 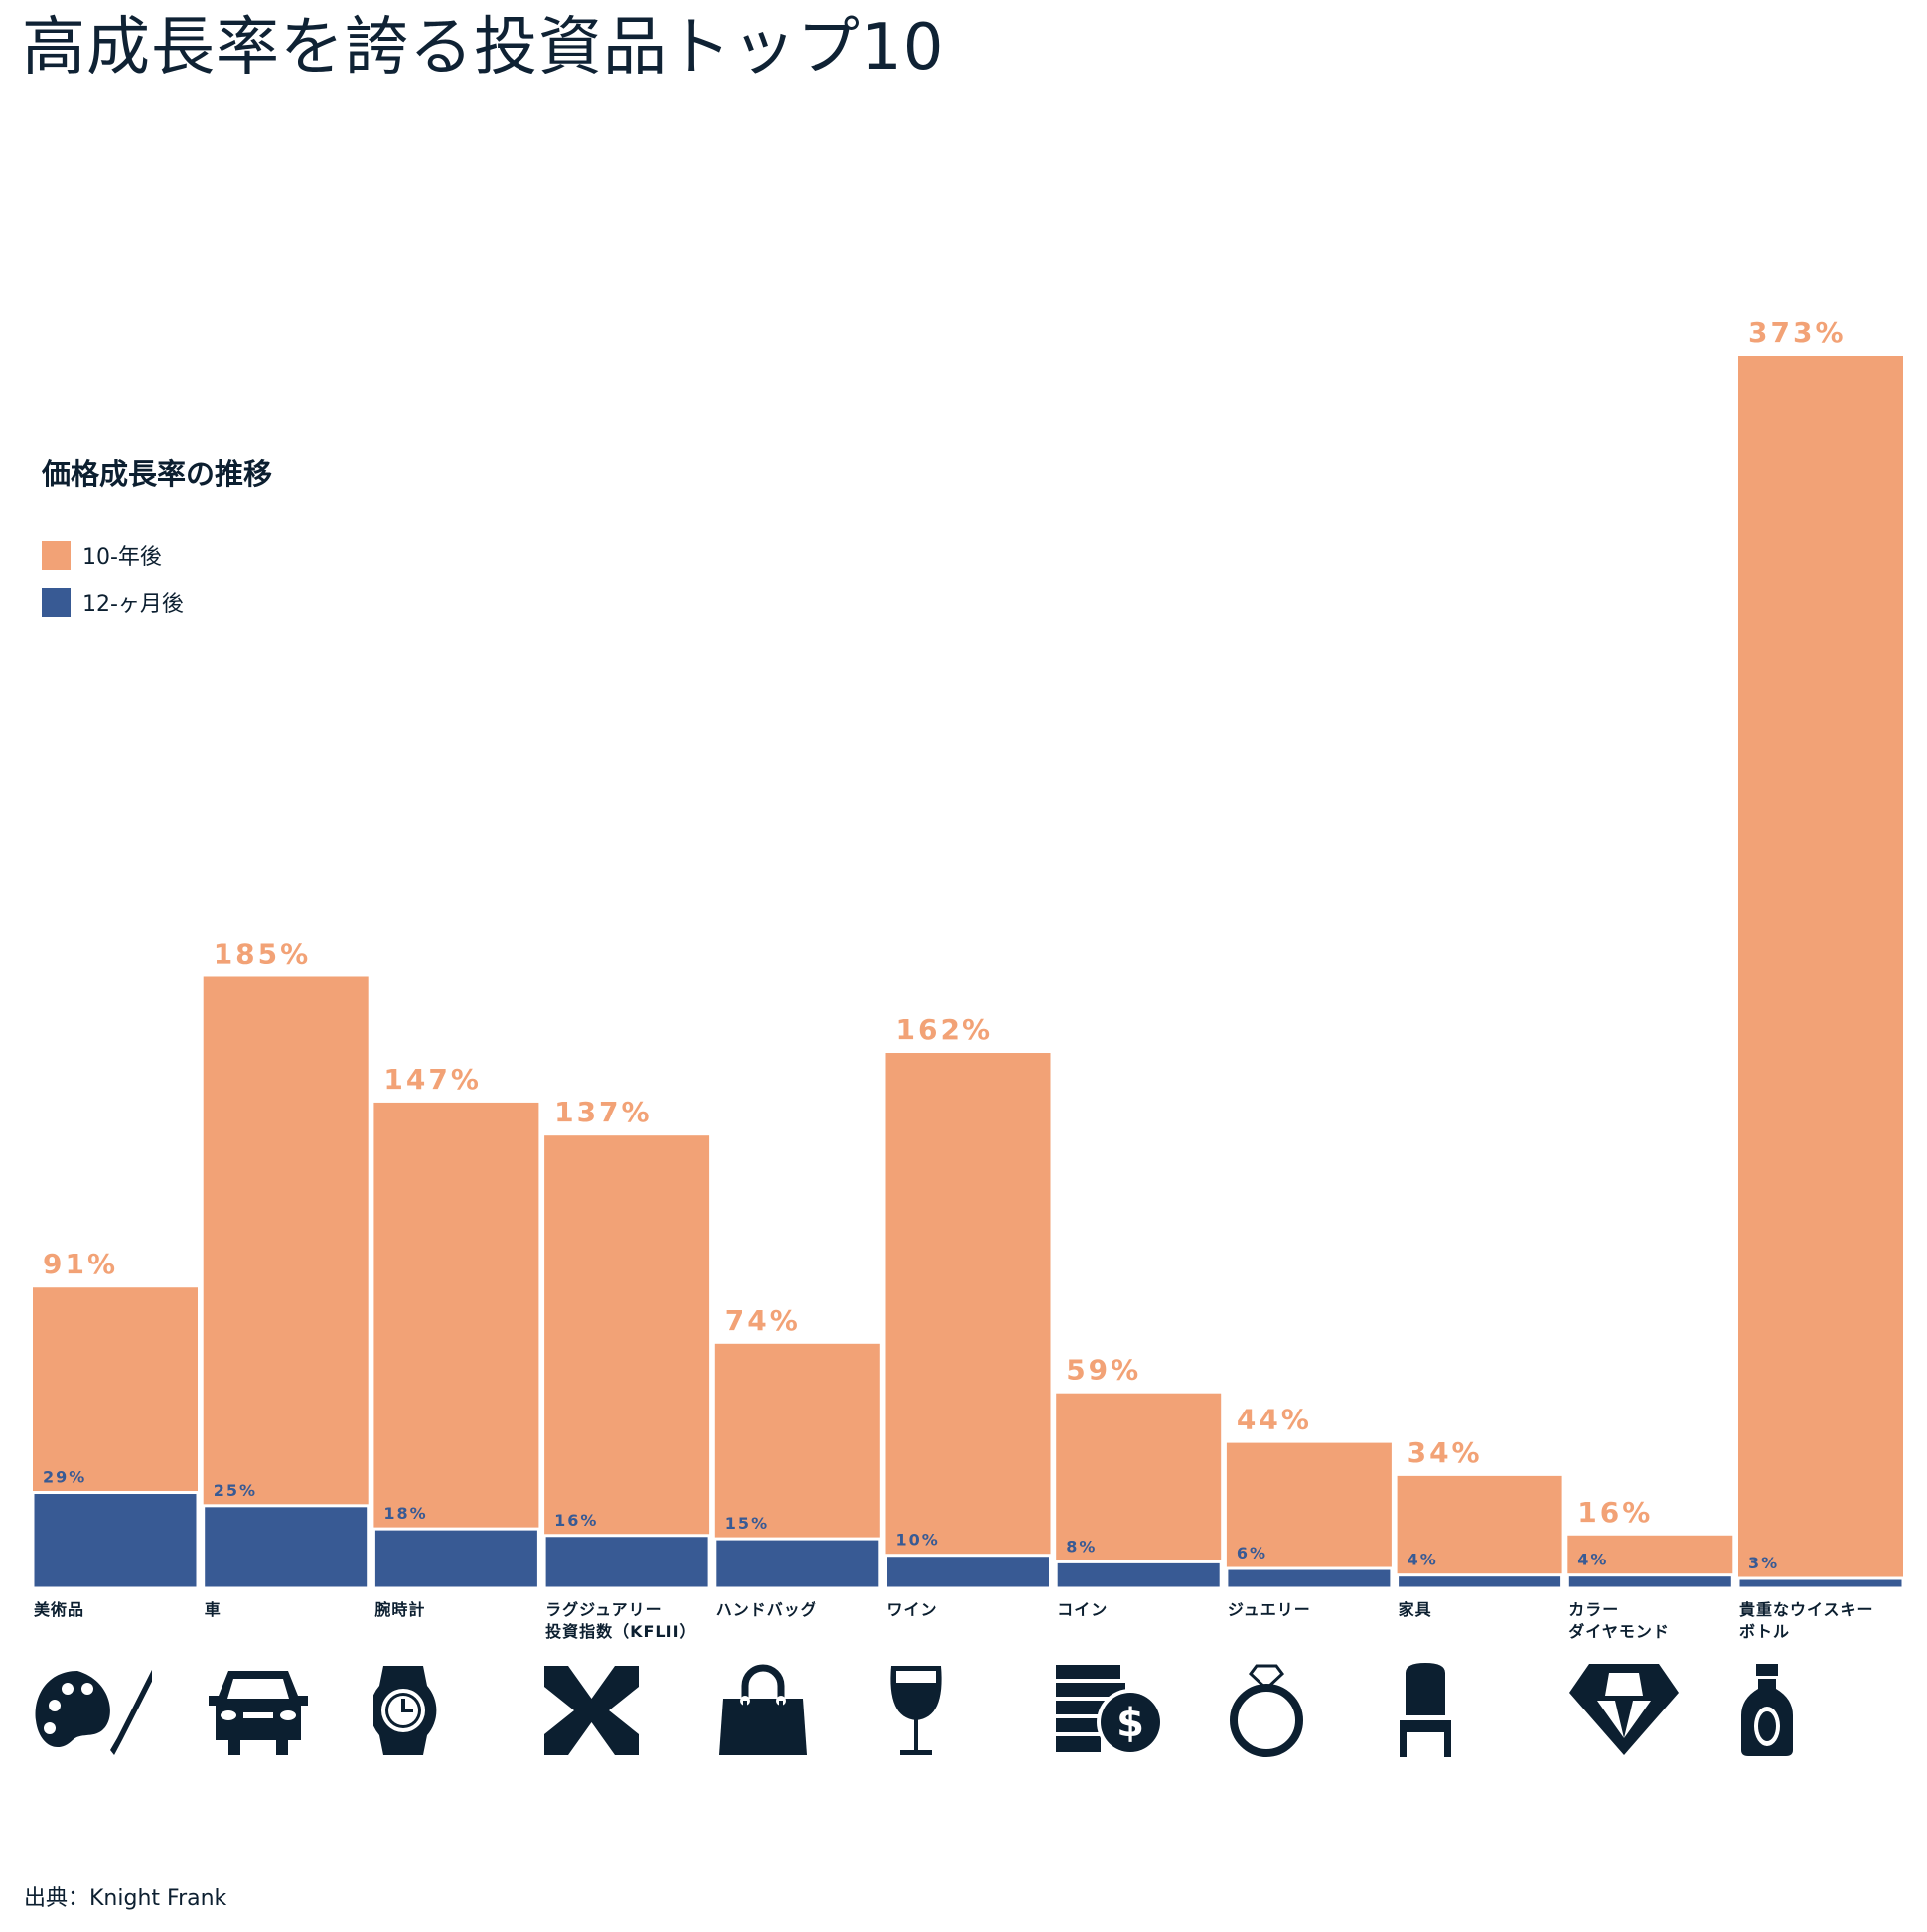 What do you see at coordinates (1252, 1553) in the screenshot?
I see `value-label-12-month: 6%` at bounding box center [1252, 1553].